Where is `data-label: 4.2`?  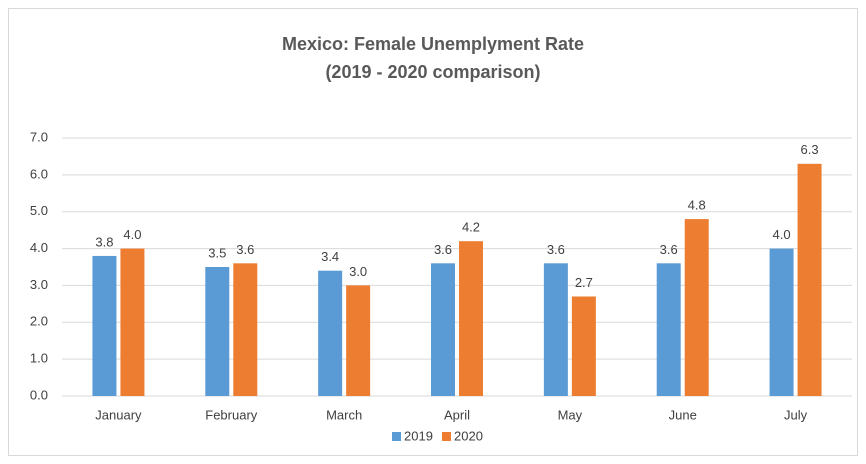
data-label: 4.2 is located at coordinates (471, 227).